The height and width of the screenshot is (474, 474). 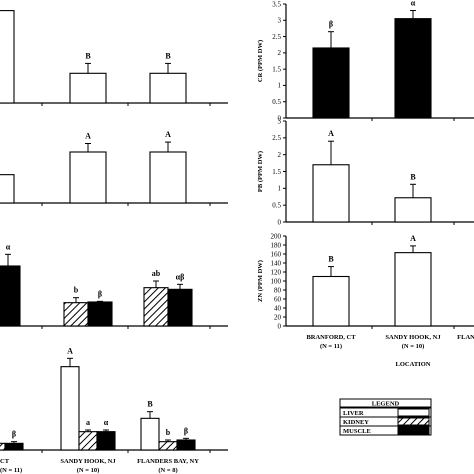 I want to click on chart-panel-right-cr: 0 0.5 1 1.5 2 2.5 3 3.5 CR (PPM DW) β α, so click(x=365, y=61).